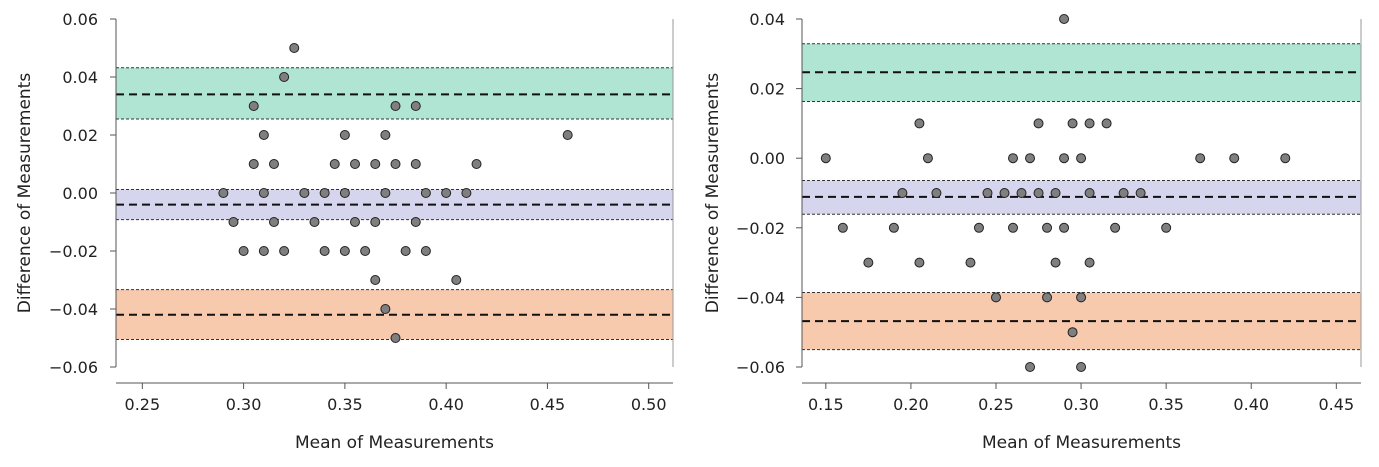 Image resolution: width=1379 pixels, height=467 pixels. Describe the element at coordinates (760, 297) in the screenshot. I see `right-y-tick-label: −0.04` at that location.